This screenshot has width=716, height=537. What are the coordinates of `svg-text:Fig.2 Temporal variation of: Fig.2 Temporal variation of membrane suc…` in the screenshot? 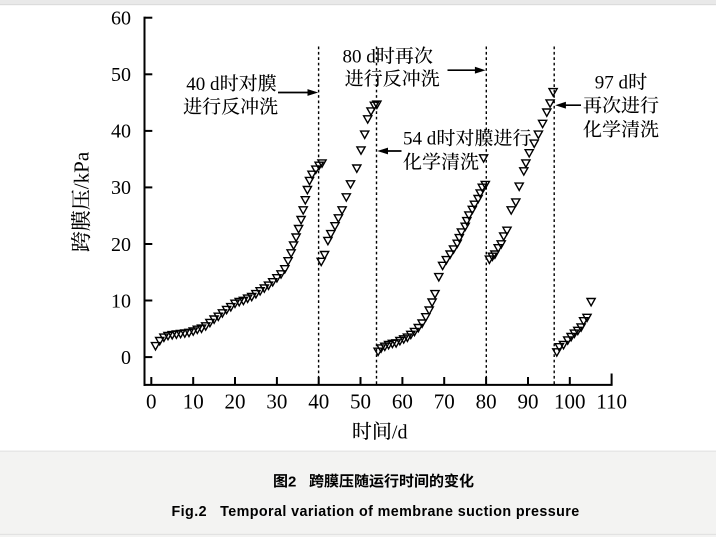 It's located at (376, 512).